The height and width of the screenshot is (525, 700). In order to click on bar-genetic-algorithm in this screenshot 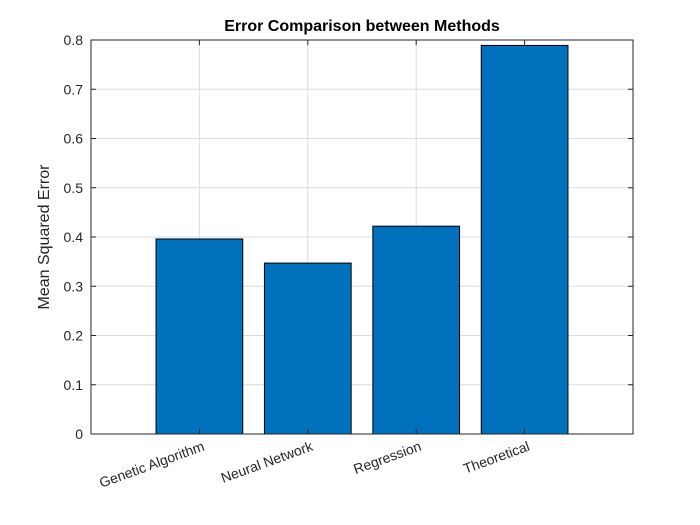, I will do `click(199, 336)`.